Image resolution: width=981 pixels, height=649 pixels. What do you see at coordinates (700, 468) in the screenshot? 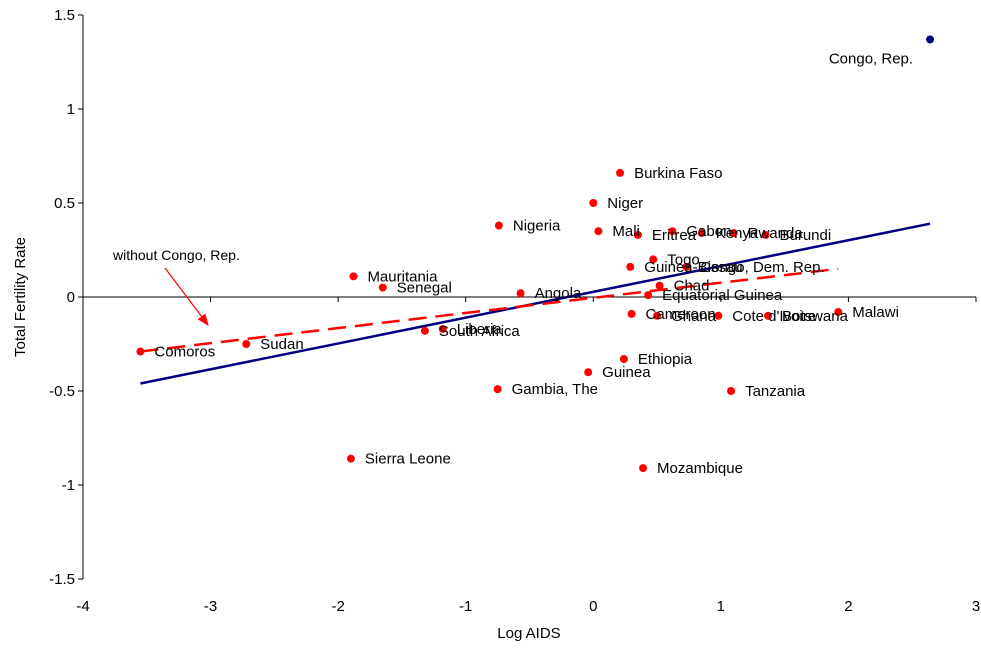
I see `point-label: Mozambique` at bounding box center [700, 468].